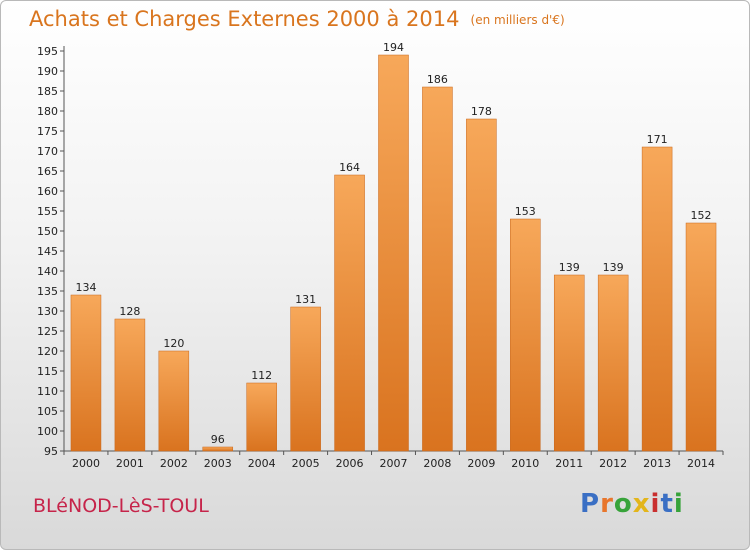 The height and width of the screenshot is (550, 750). What do you see at coordinates (657, 463) in the screenshot?
I see `x-tick-label: 2013` at bounding box center [657, 463].